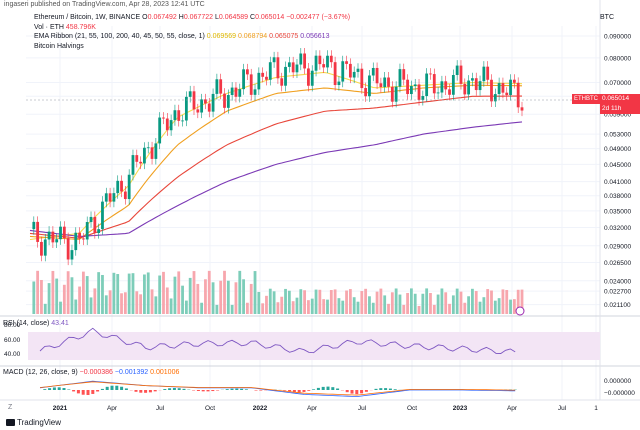 The width and height of the screenshot is (640, 430). Describe the element at coordinates (180, 17) in the screenshot. I see `ohlc-key: H` at that location.